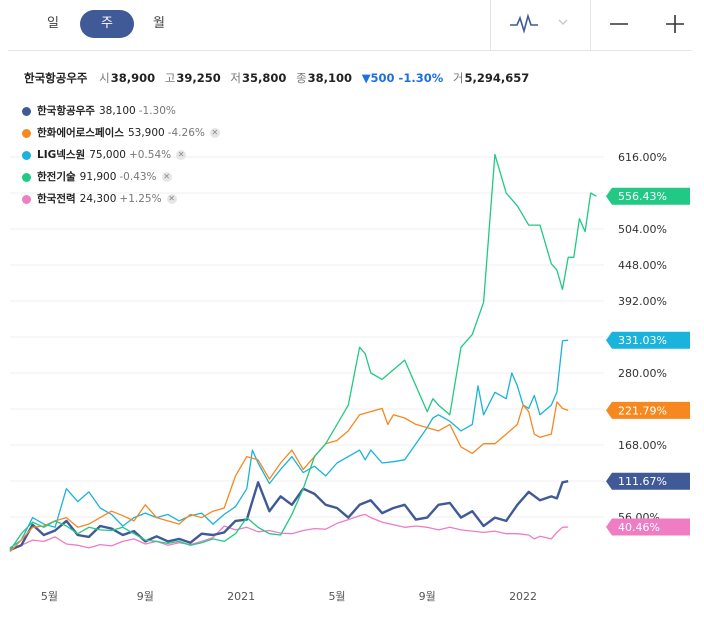 The height and width of the screenshot is (618, 704). I want to click on legend-series-price: 75,000, so click(107, 155).